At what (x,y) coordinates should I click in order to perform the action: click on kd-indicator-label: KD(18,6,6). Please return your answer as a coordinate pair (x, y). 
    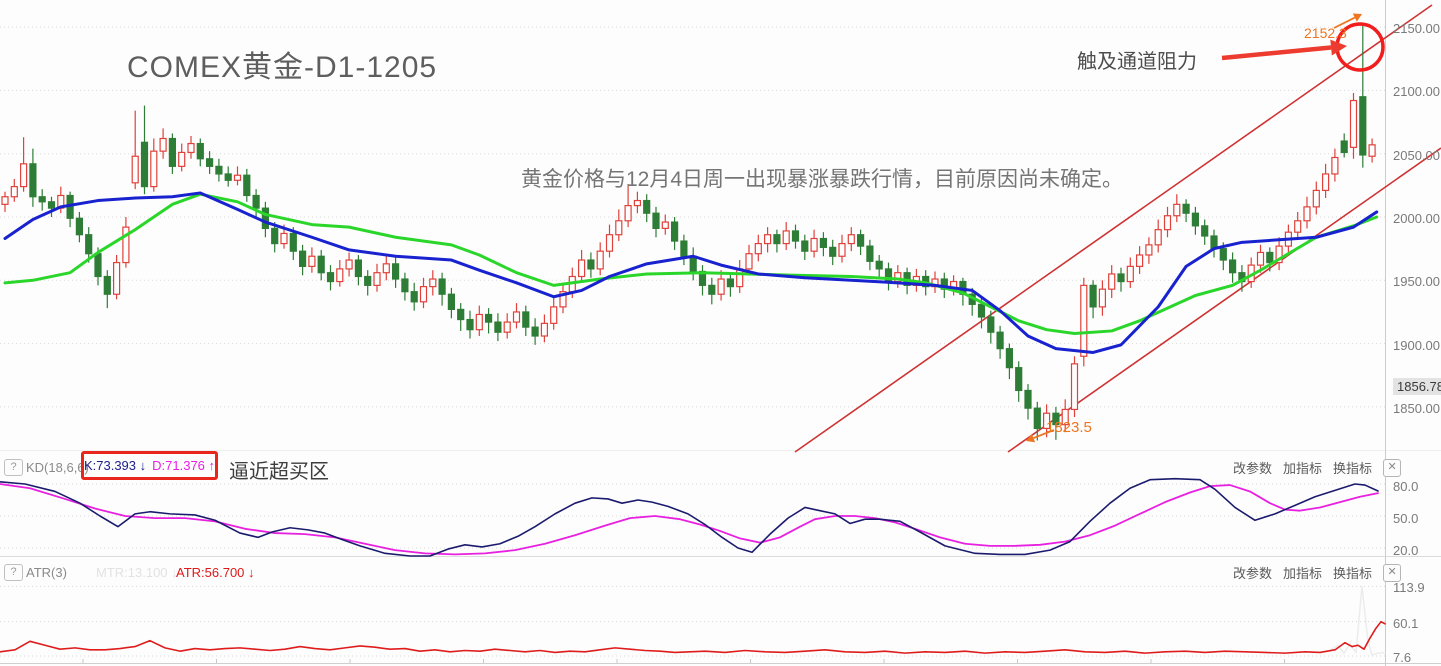
    Looking at the image, I should click on (57, 467).